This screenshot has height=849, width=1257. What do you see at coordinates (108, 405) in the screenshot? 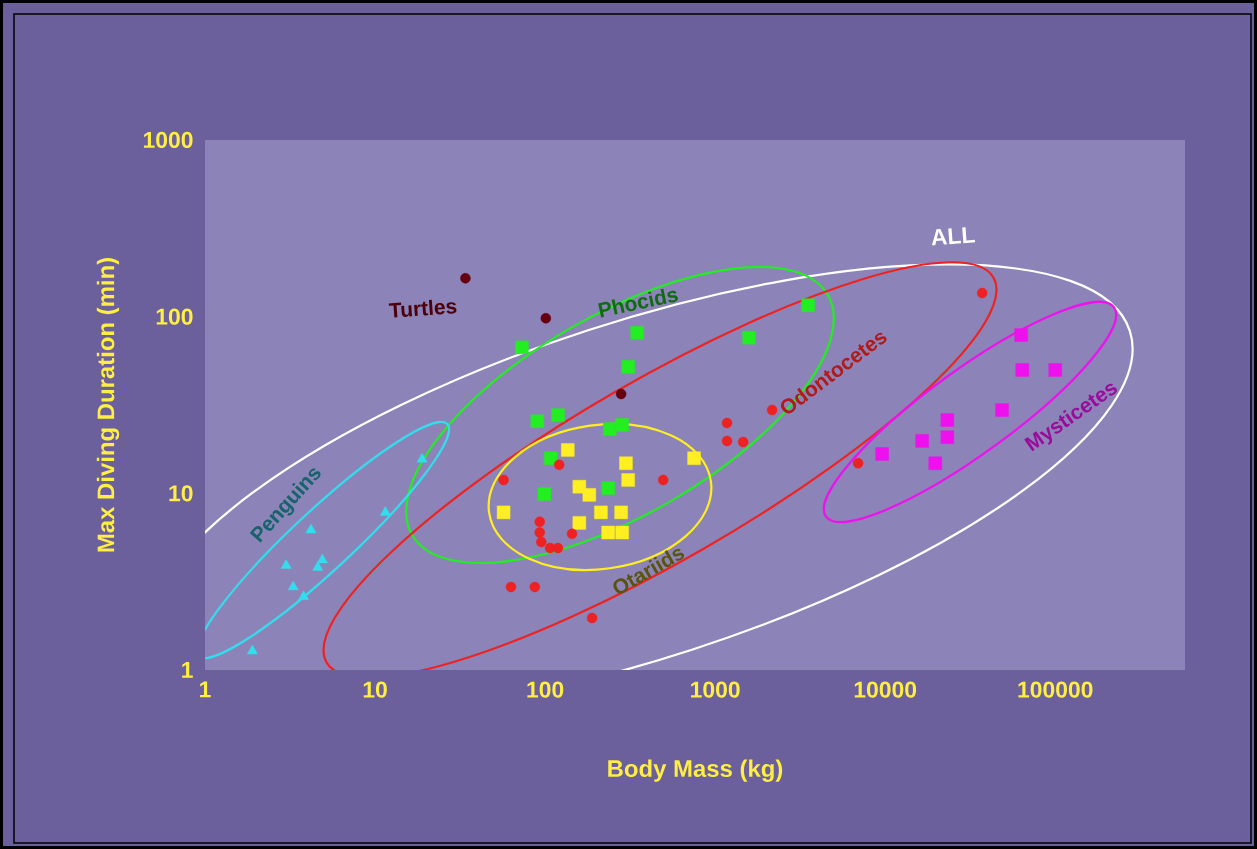
I see `y-axis-title: Max Diving Duration (min)` at bounding box center [108, 405].